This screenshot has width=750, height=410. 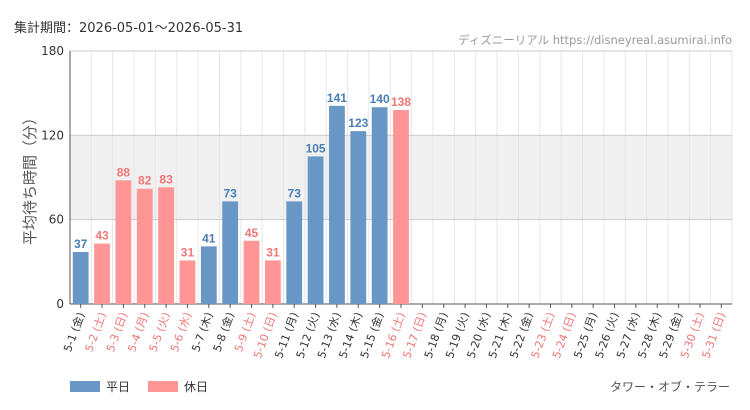 I want to click on legend-holiday: 休日, so click(x=178, y=386).